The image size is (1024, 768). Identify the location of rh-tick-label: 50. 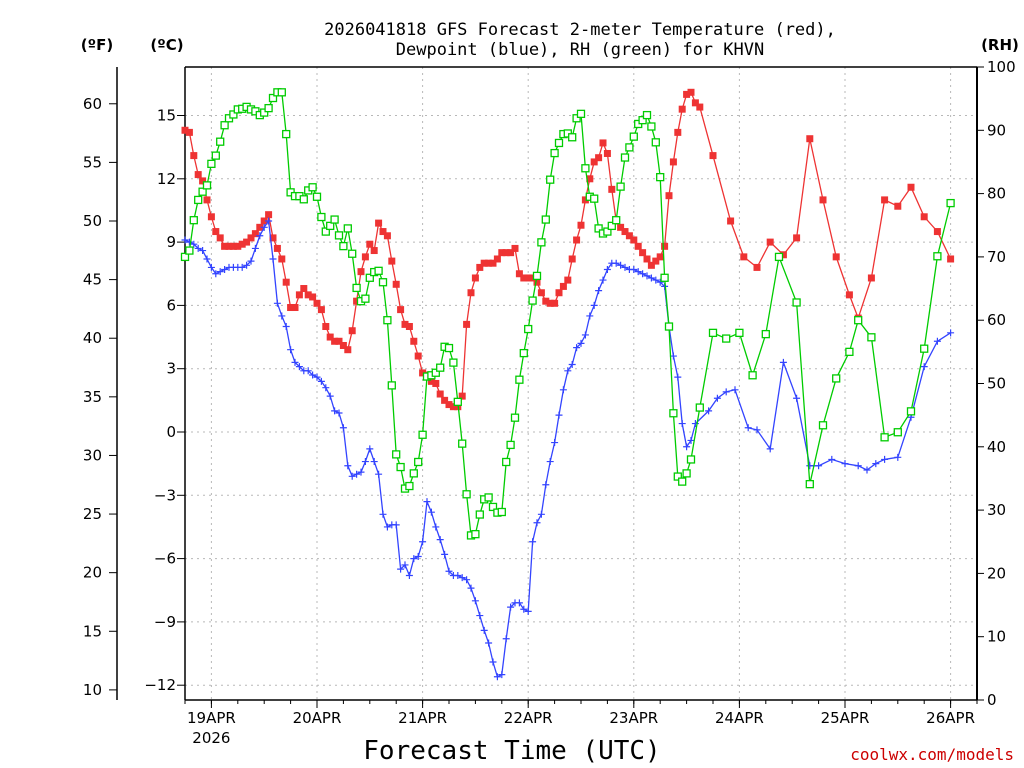
(996, 384).